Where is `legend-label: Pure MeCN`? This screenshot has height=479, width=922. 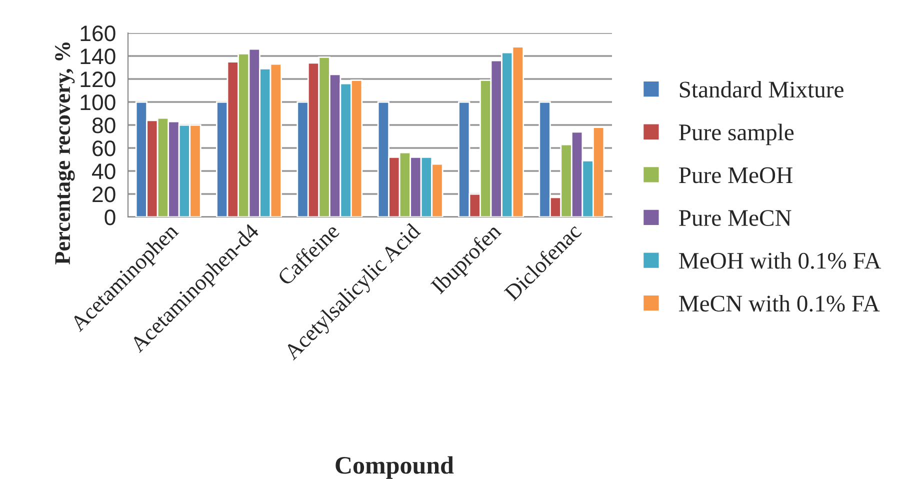 legend-label: Pure MeCN is located at coordinates (735, 218).